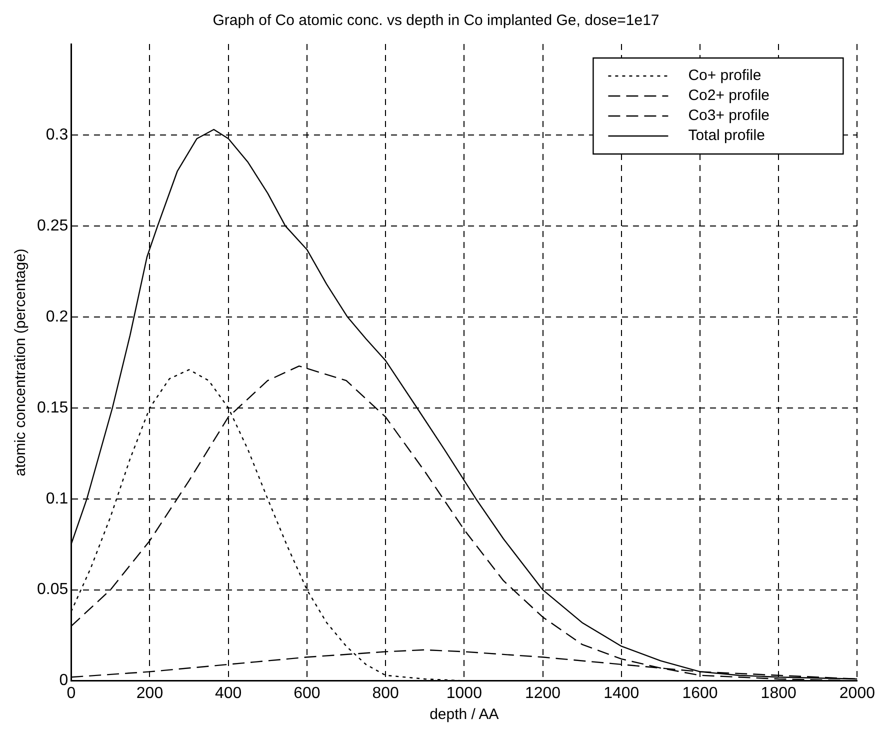  What do you see at coordinates (57, 499) in the screenshot?
I see `y-tick-label: 0.1` at bounding box center [57, 499].